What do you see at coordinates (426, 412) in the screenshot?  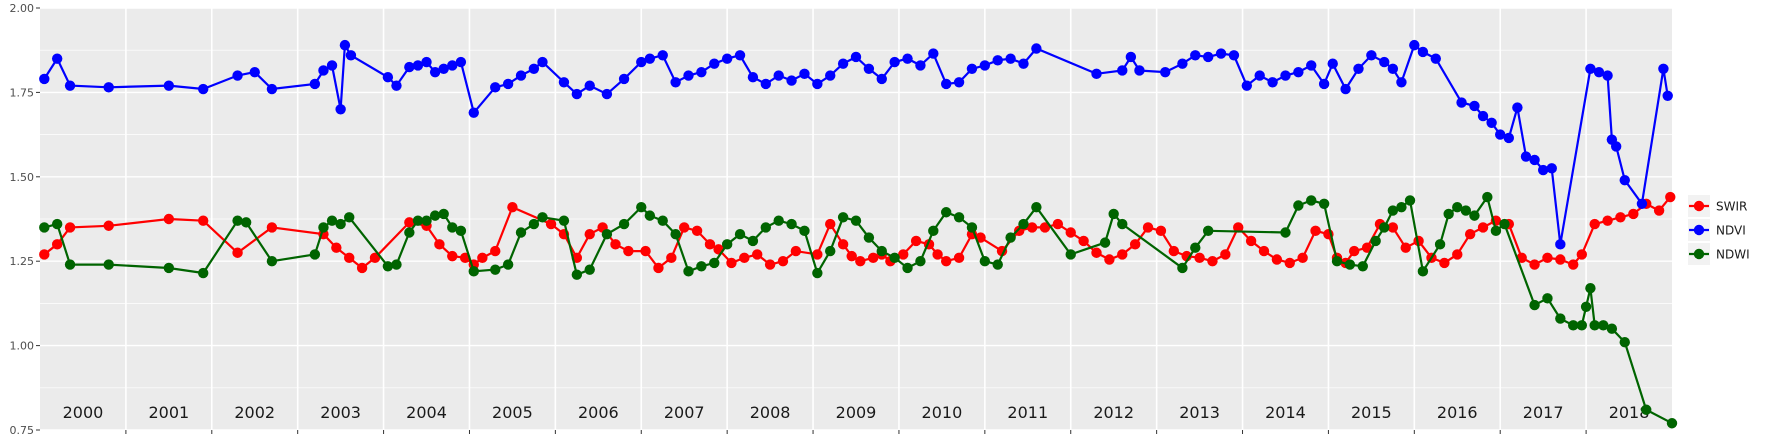 I see `year-label: 2004` at bounding box center [426, 412].